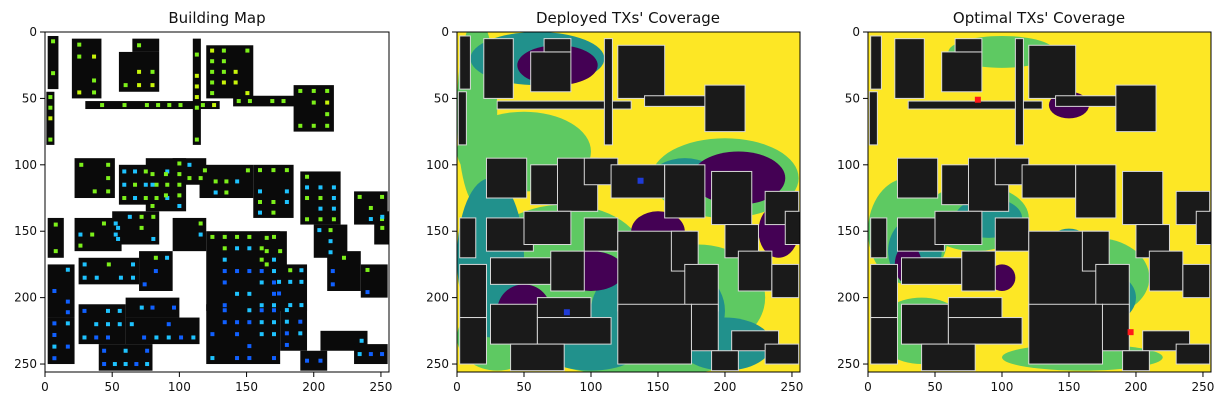 The width and height of the screenshot is (1224, 407). What do you see at coordinates (848, 231) in the screenshot?
I see `y-tick-label: 150` at bounding box center [848, 231].